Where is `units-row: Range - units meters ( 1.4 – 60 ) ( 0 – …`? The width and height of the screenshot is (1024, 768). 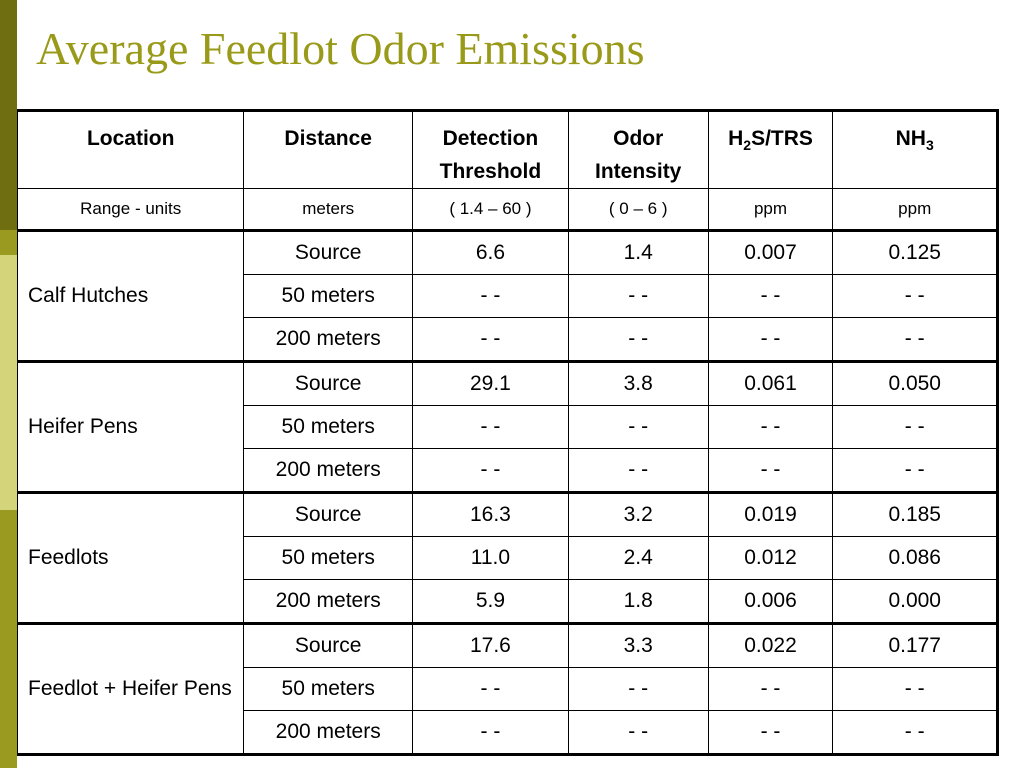 units-row: Range - units meters ( 1.4 – 60 ) ( 0 – … is located at coordinates (507, 209).